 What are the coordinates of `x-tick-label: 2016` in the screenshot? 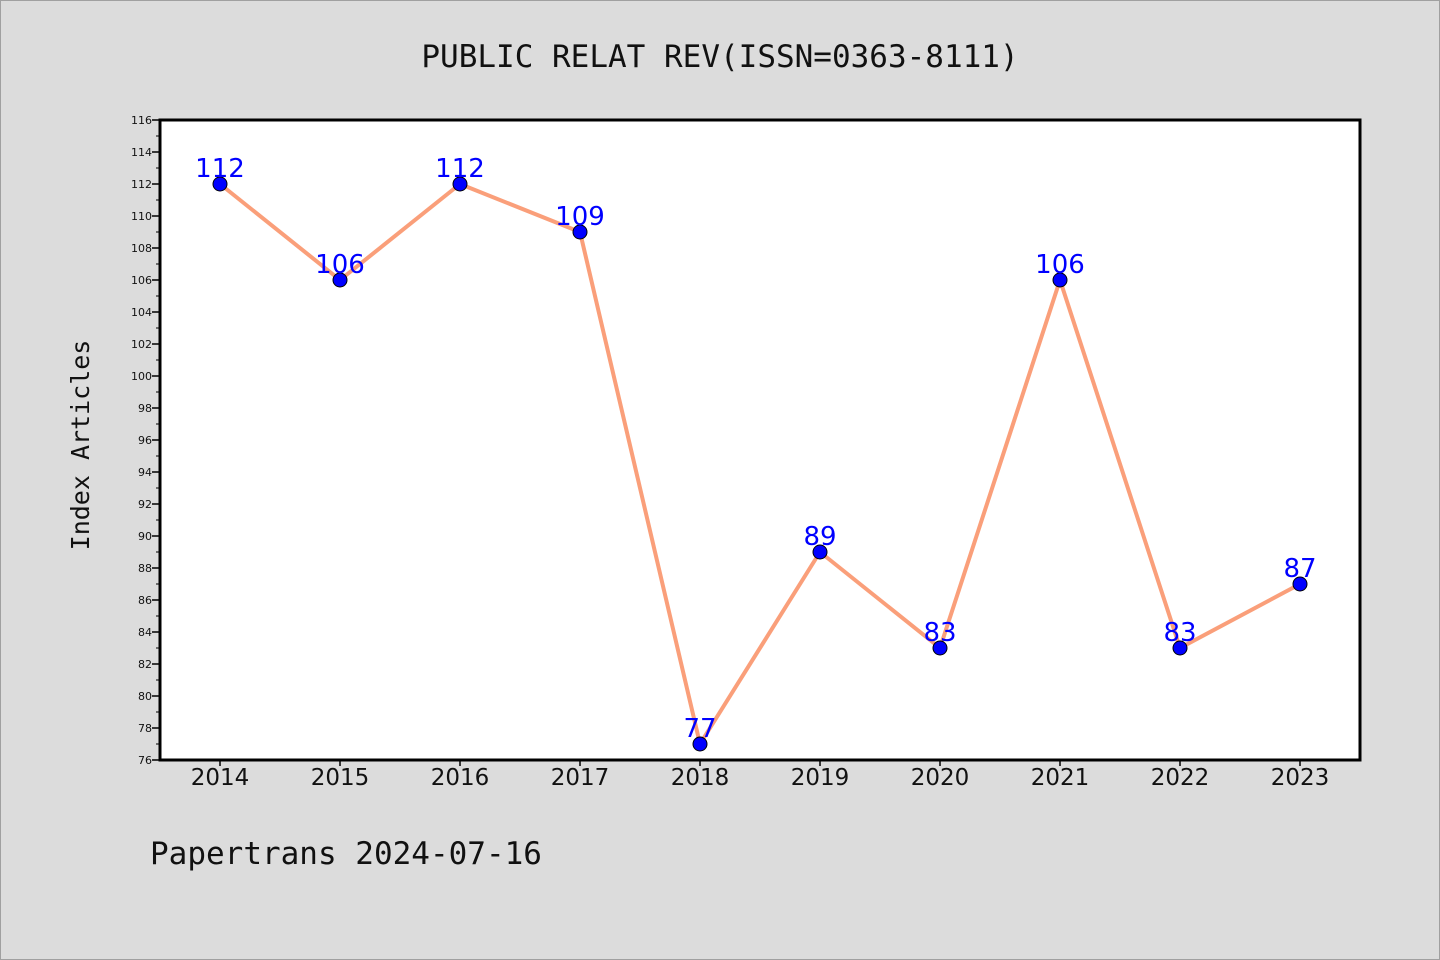 It's located at (460, 778).